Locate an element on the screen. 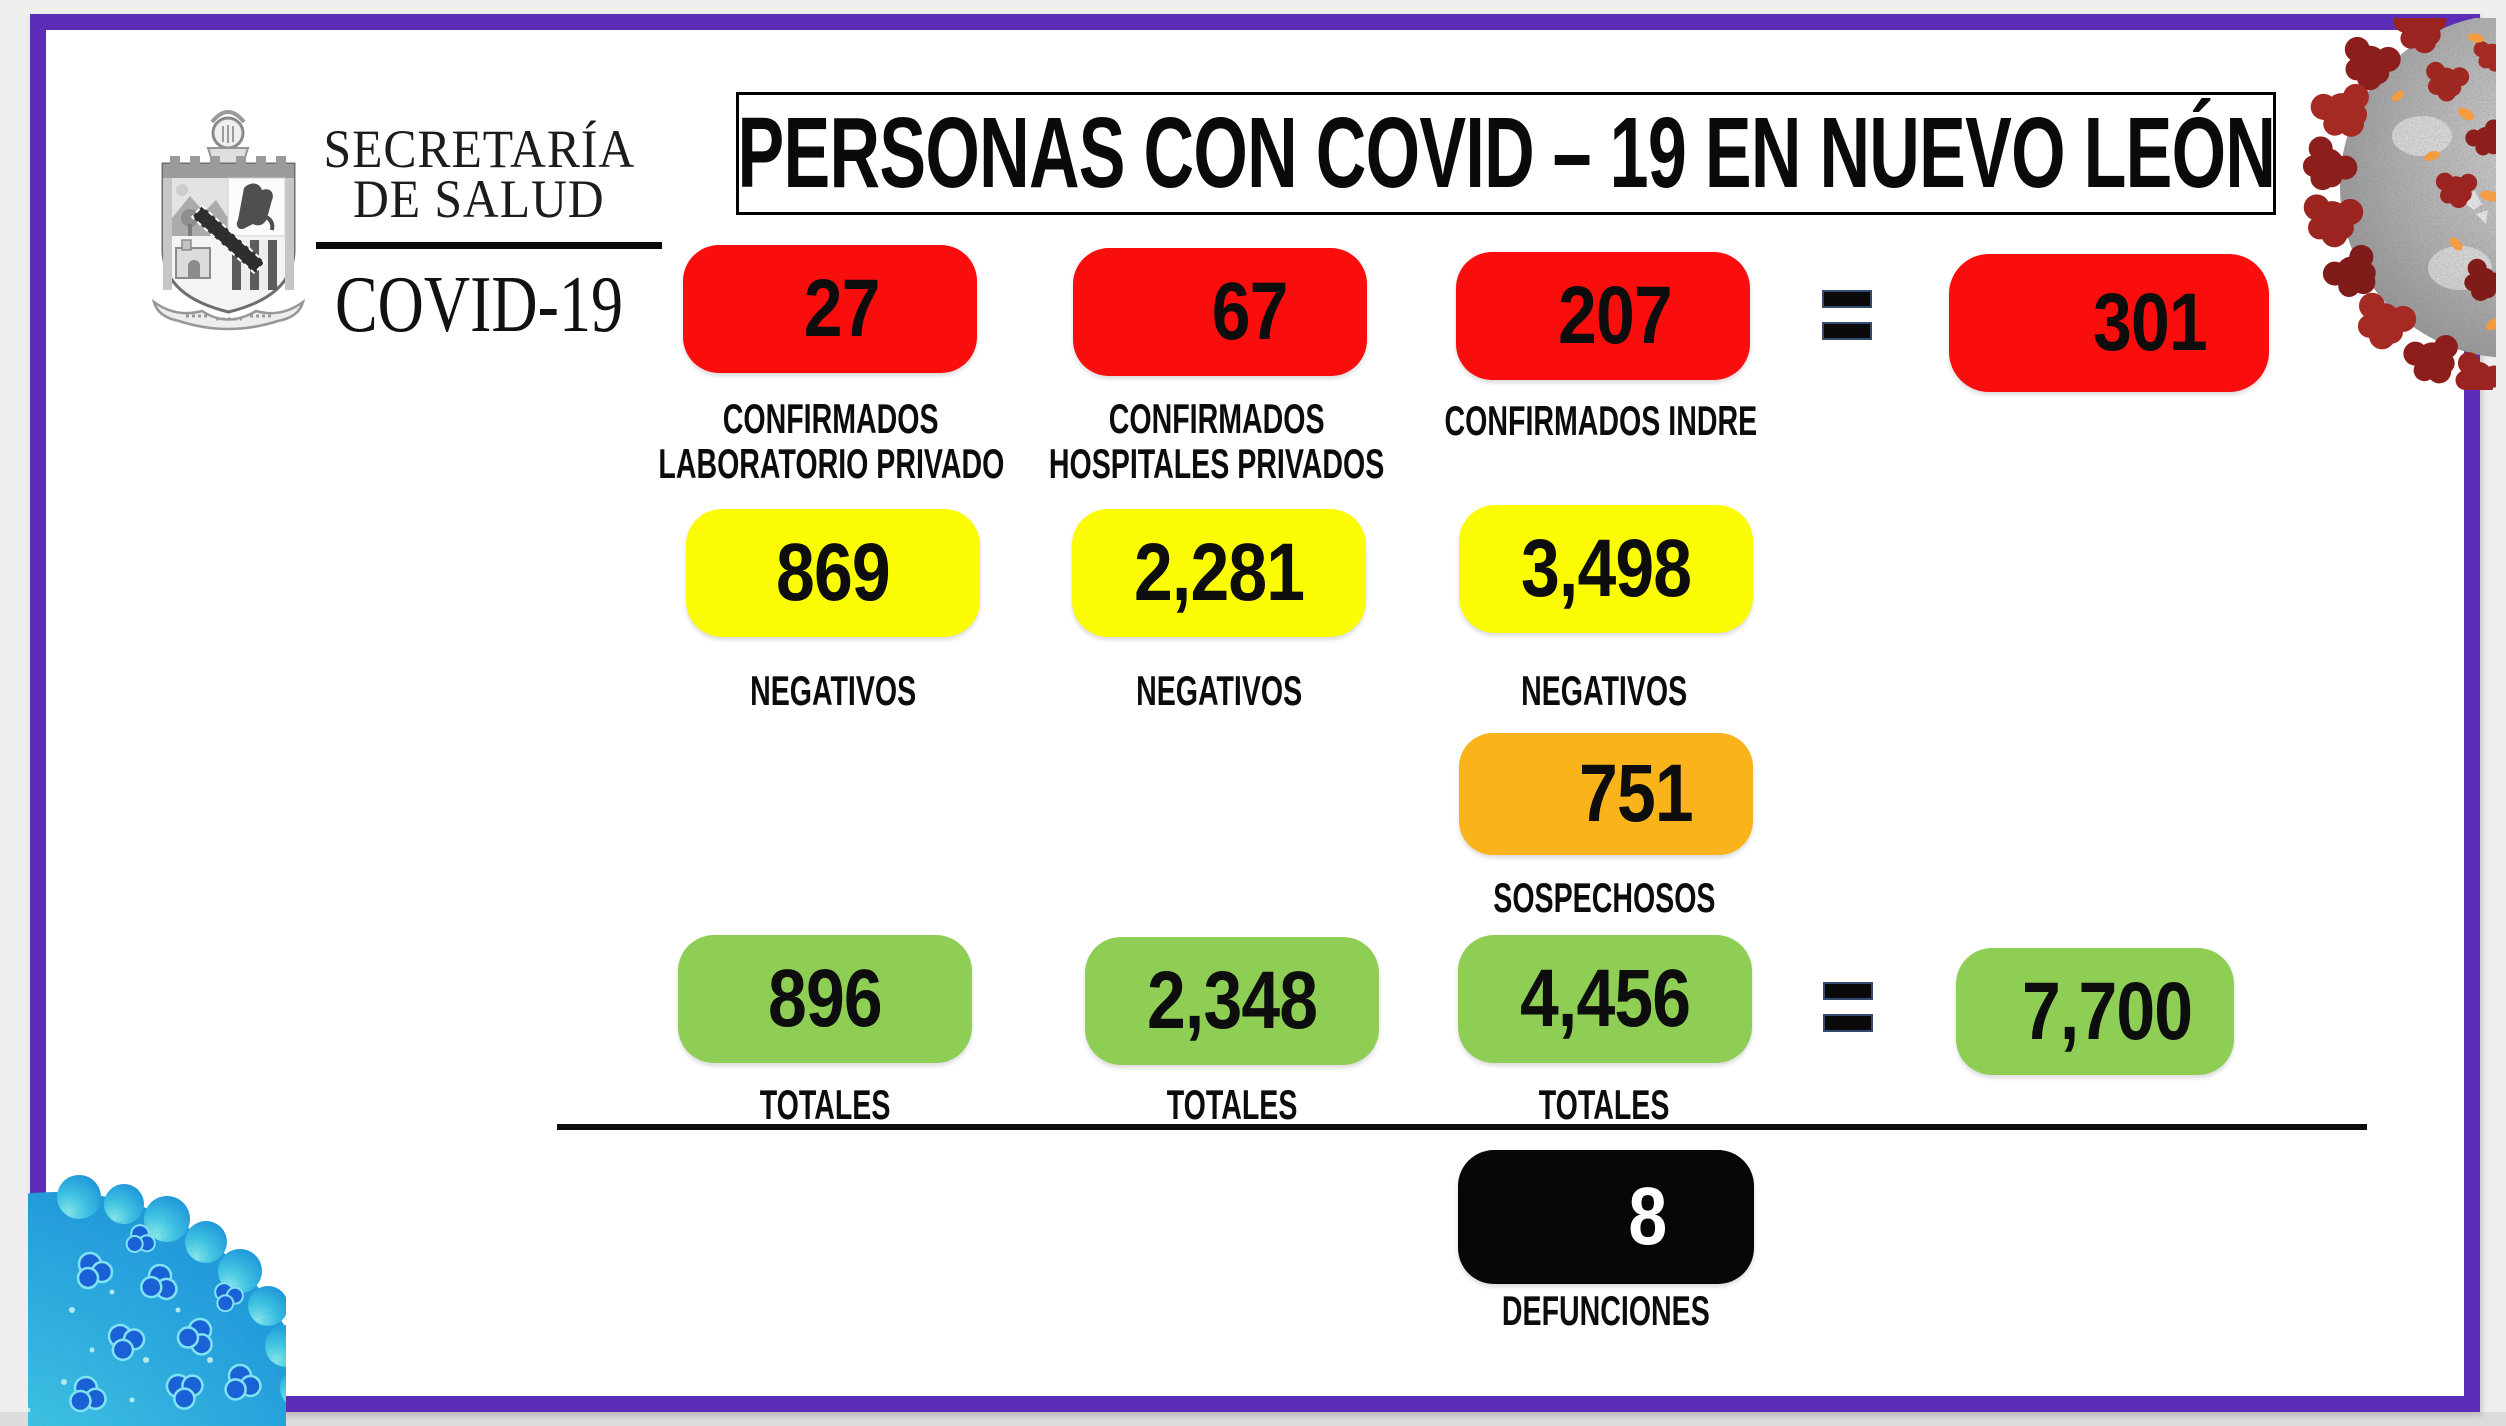 The image size is (2506, 1426). label-totales-2: TOTALES is located at coordinates (1232, 1104).